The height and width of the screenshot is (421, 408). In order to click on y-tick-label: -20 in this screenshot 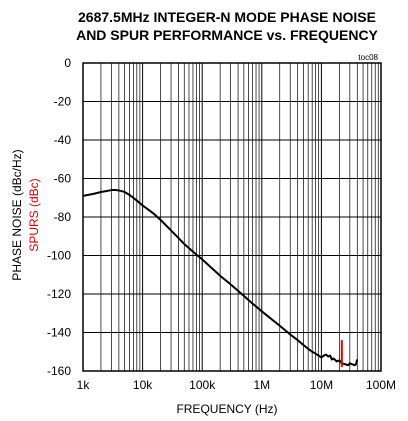, I will do `click(63, 102)`.